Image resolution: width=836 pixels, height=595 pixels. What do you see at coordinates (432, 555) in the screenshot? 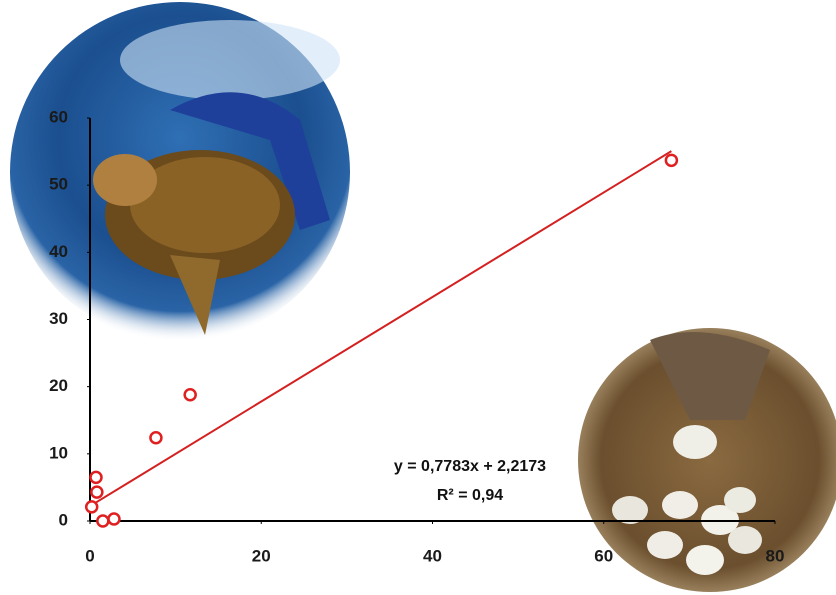
I see `x-tick-label: 40` at bounding box center [432, 555].